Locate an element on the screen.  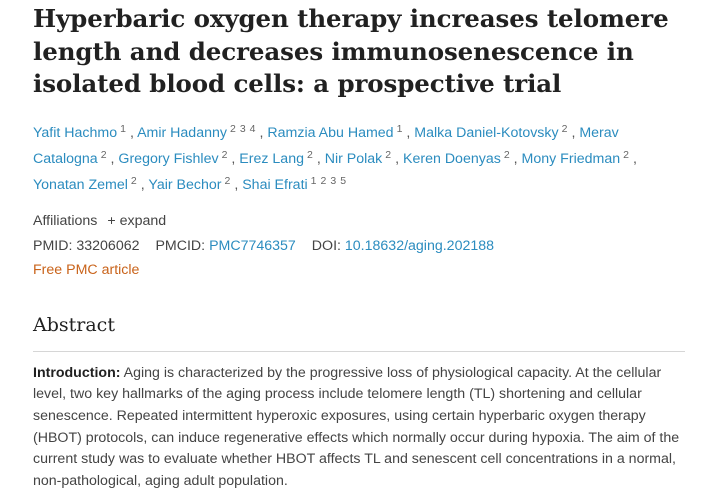
expand-affiliations-button: + expand is located at coordinates (137, 221).